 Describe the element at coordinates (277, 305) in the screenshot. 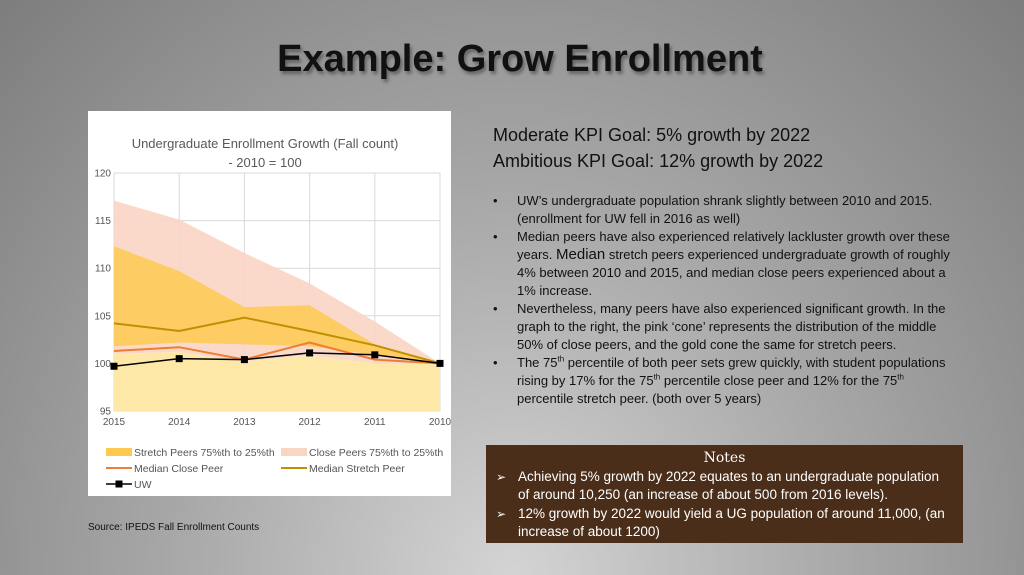

I see `stretch-peers-band` at that location.